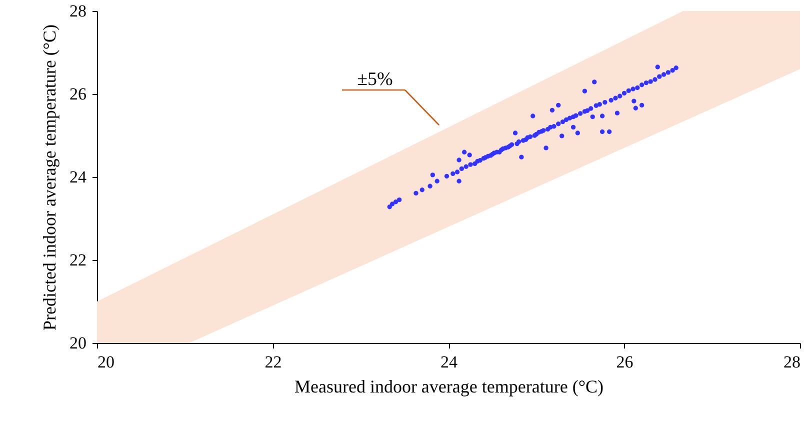  What do you see at coordinates (375, 79) in the screenshot?
I see `annotation: ±5%` at bounding box center [375, 79].